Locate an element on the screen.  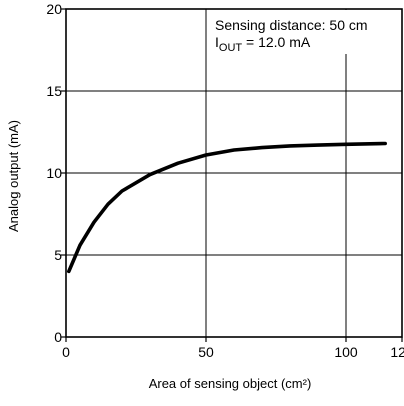
x-tick-label: 0 is located at coordinates (66, 352).